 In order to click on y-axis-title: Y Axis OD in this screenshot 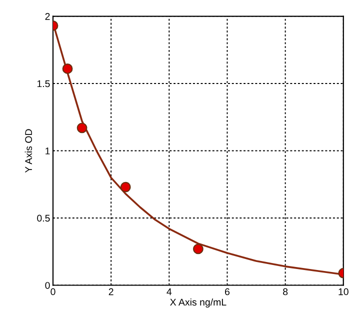, I will do `click(28, 151)`.